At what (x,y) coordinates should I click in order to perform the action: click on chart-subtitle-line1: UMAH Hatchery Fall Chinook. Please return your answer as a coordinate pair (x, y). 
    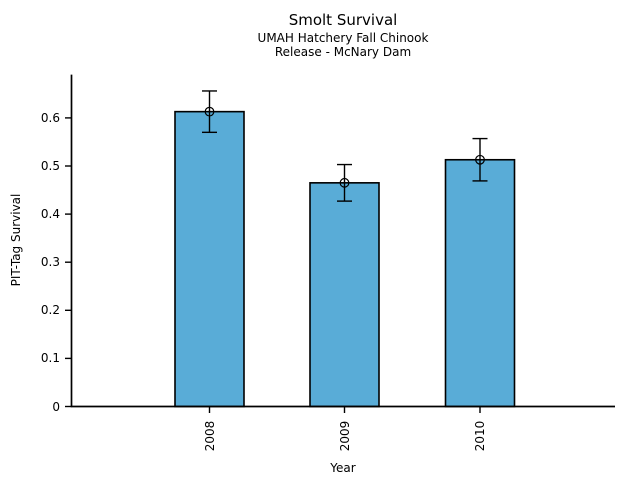
    Looking at the image, I should click on (343, 38).